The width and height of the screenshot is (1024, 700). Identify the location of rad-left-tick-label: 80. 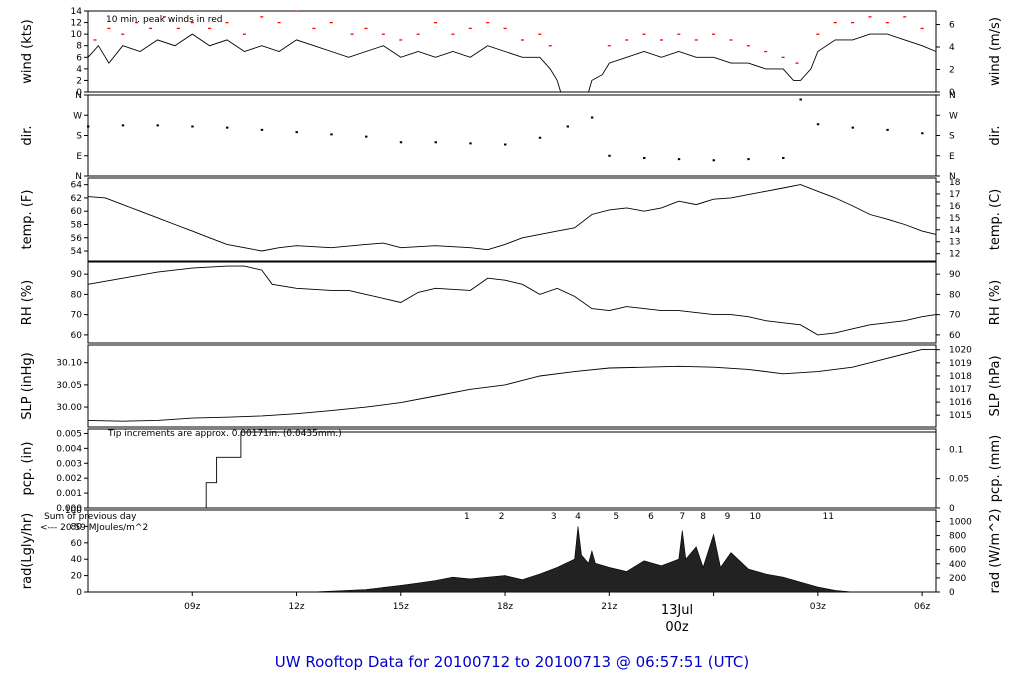
(77, 527).